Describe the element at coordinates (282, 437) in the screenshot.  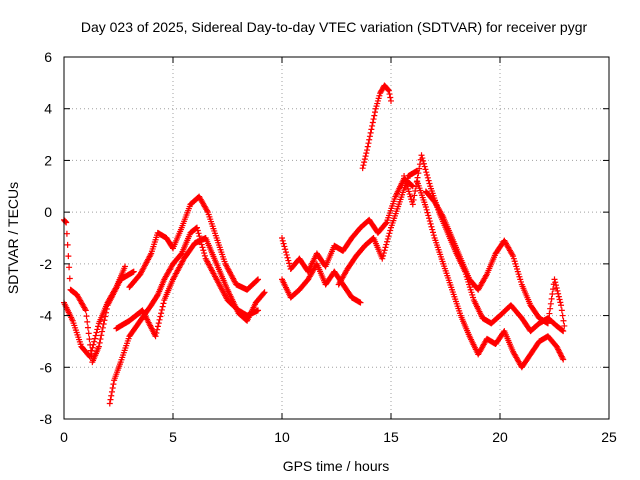
I see `x-tick-label: 10` at that location.